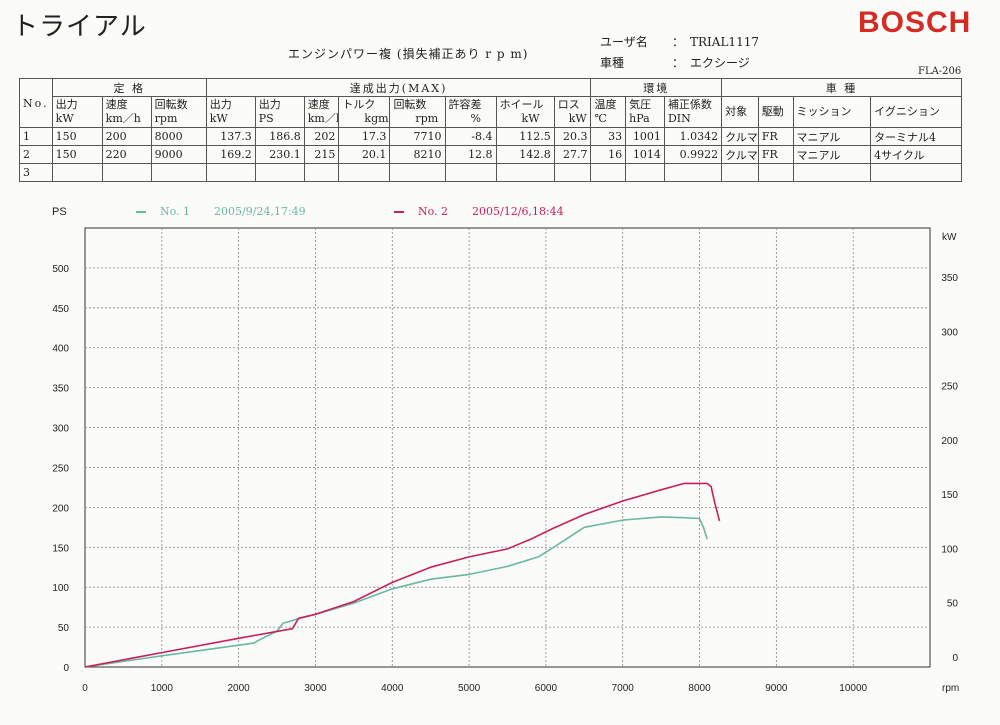 This screenshot has width=1000, height=725. What do you see at coordinates (949, 441) in the screenshot?
I see `y2-tick-label: 200` at bounding box center [949, 441].